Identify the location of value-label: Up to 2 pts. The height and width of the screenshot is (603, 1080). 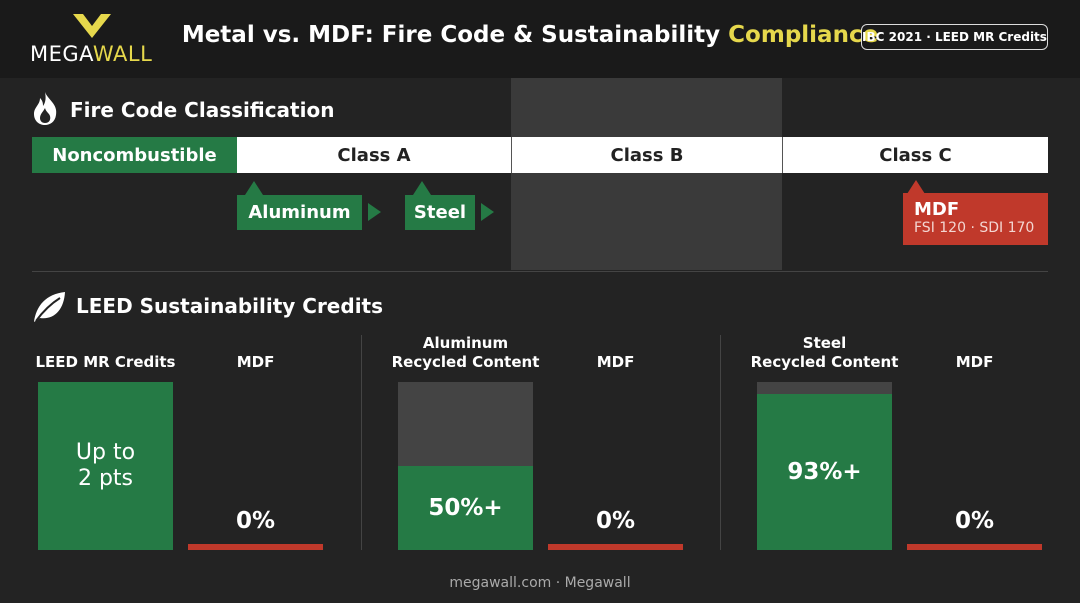
(105, 465).